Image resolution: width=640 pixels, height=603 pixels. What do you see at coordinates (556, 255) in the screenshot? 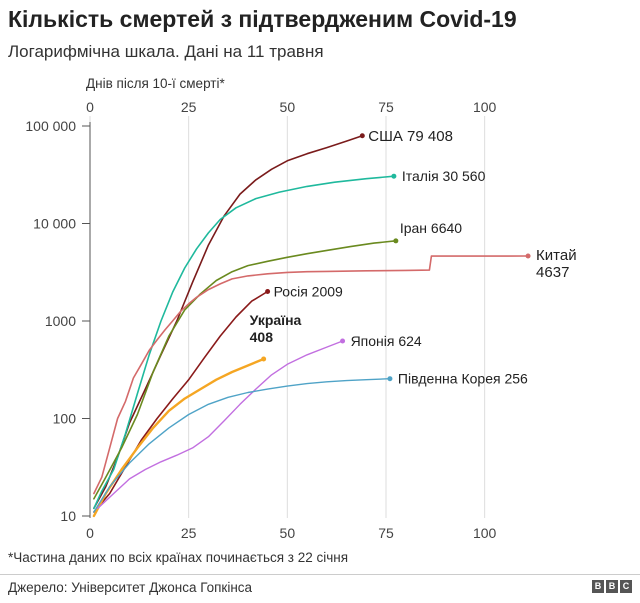
I see `series-label: Китай` at bounding box center [556, 255].